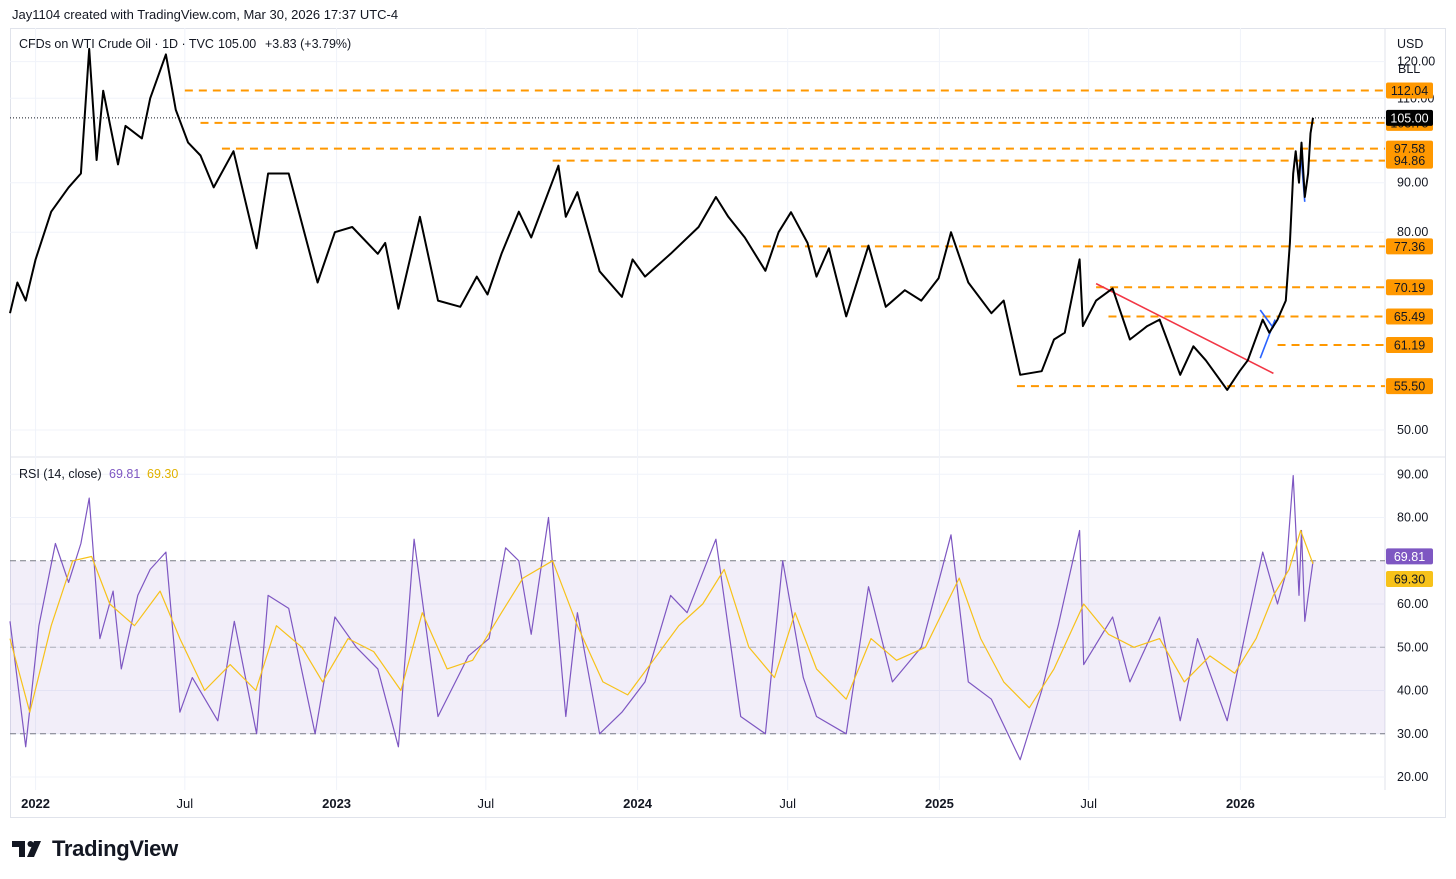 This screenshot has height=879, width=1456. I want to click on level-label-text: 61.19, so click(1409, 346).